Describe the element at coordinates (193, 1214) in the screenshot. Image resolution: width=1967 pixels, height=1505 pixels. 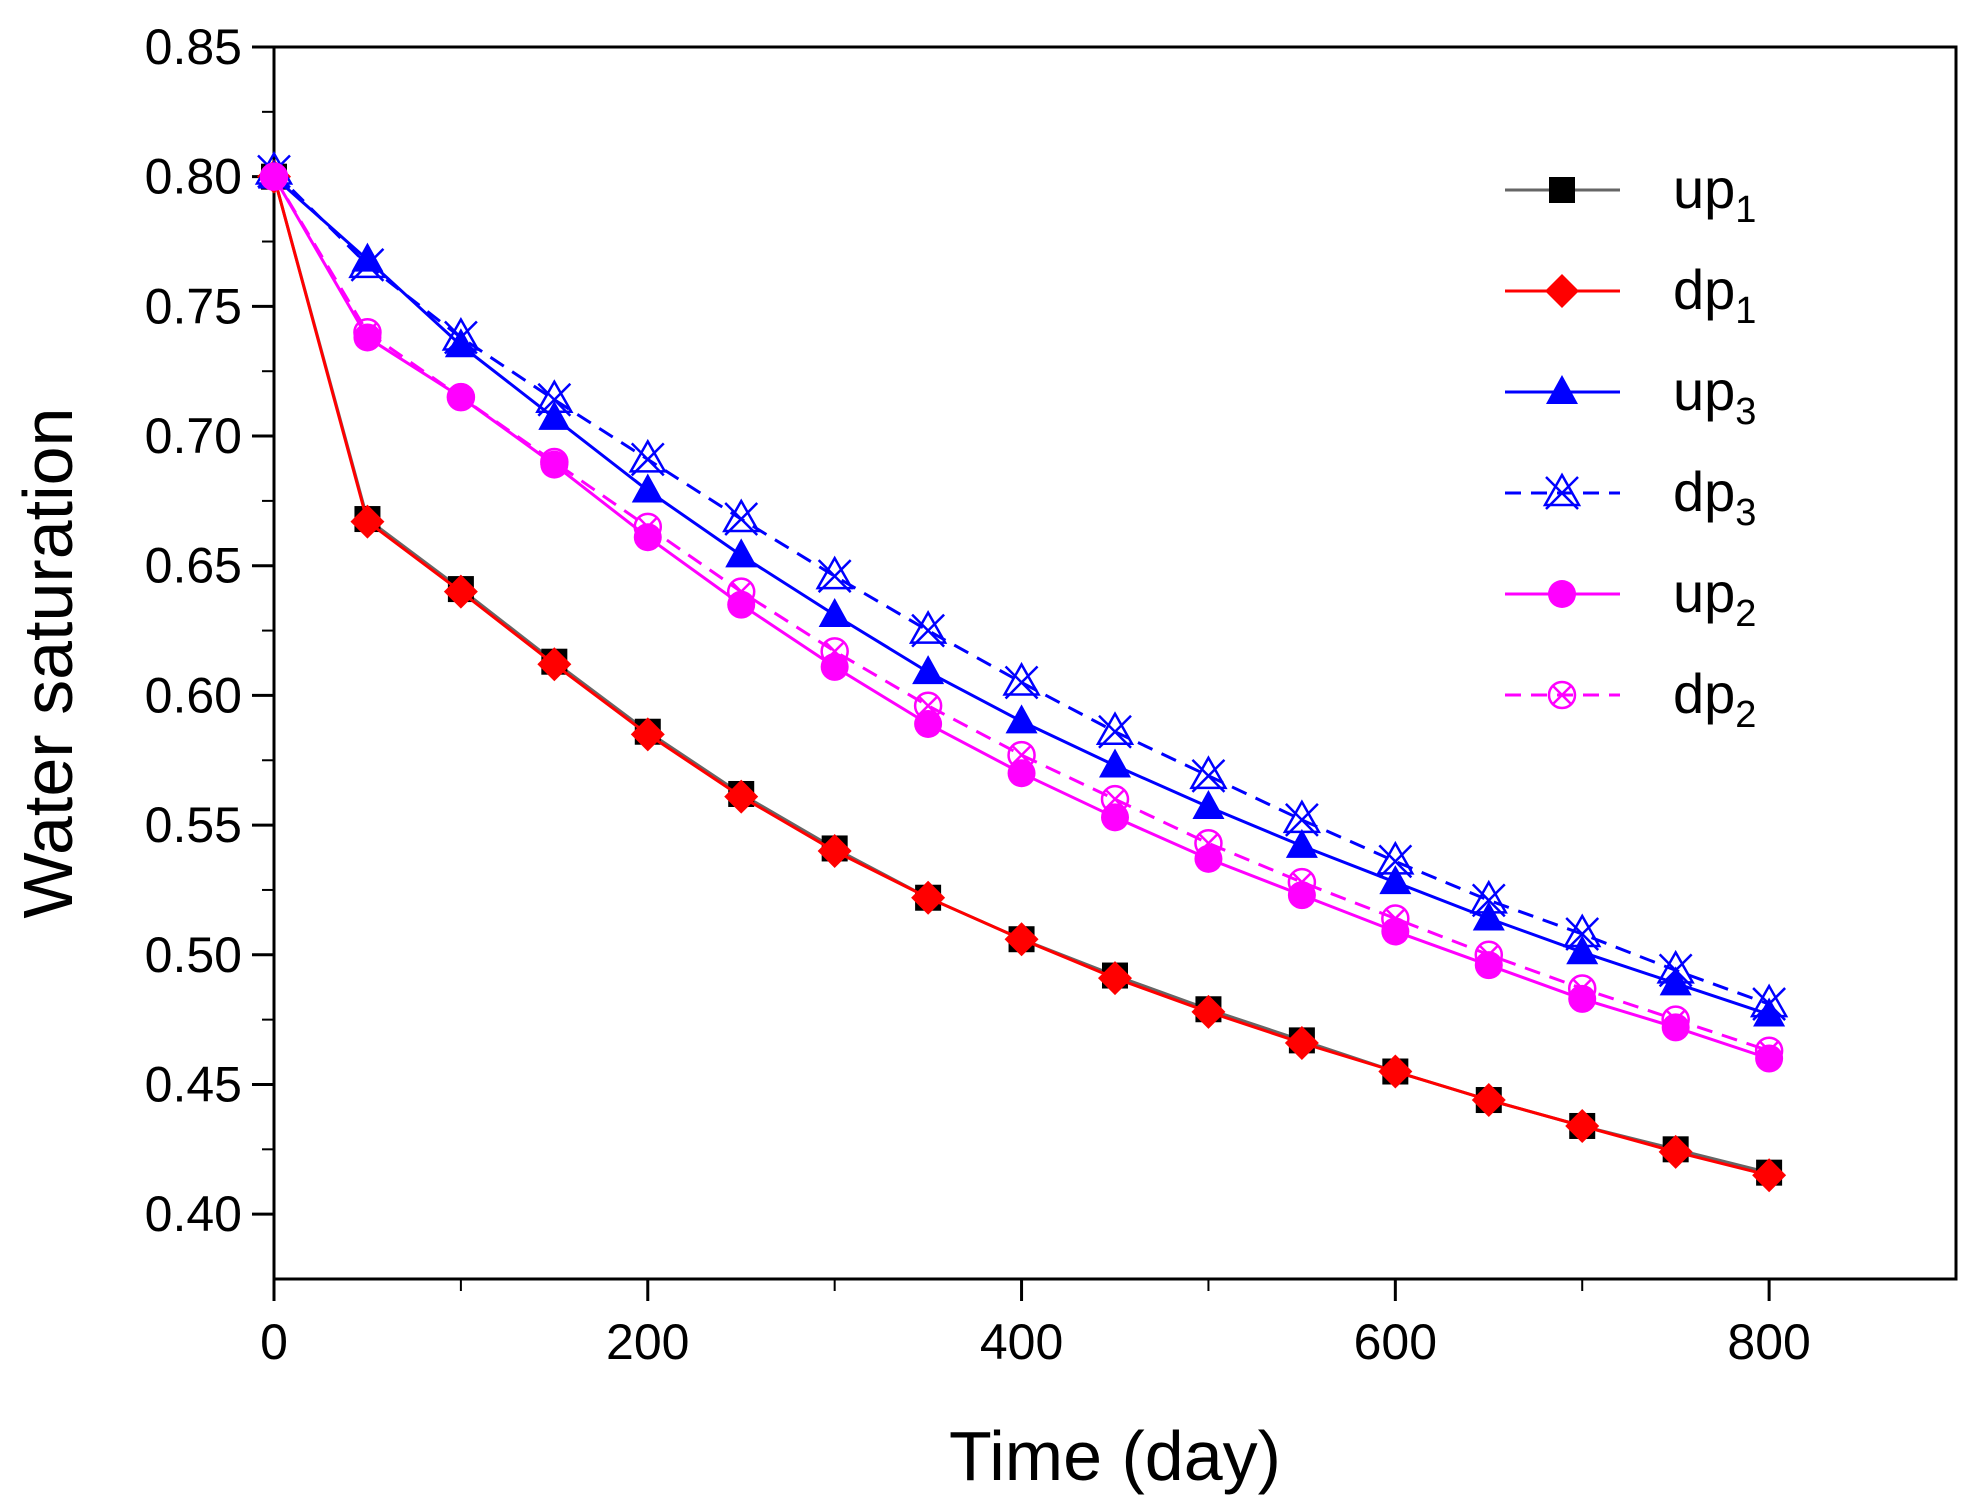
I see `y-tick-label: 0.40` at that location.